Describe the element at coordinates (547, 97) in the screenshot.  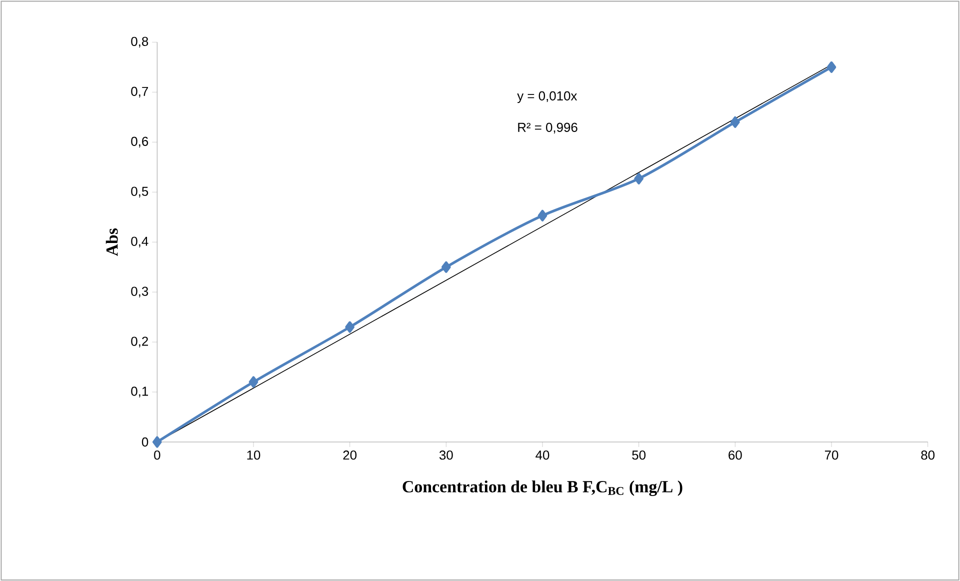
I see `annotation: y = 0,010x` at that location.